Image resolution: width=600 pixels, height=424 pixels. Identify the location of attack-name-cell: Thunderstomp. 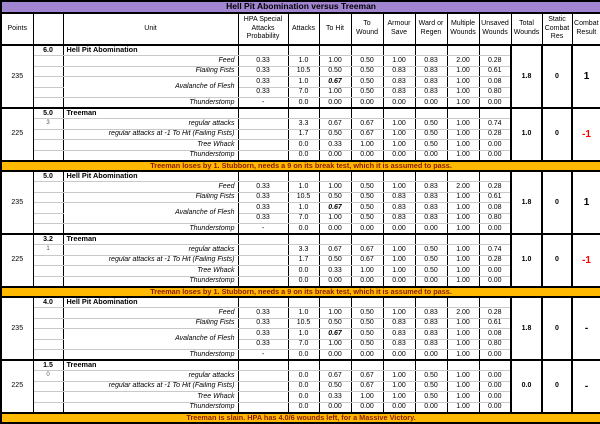
(150, 155).